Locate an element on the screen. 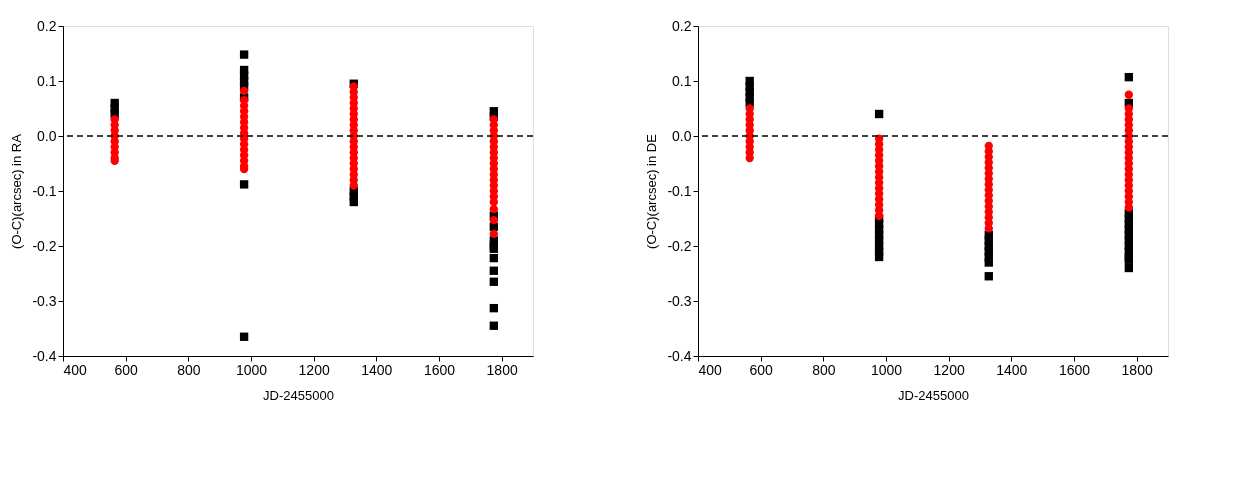 Image resolution: width=1260 pixels, height=490 pixels. y-axis-title: (O-C)(arcsec) in RA is located at coordinates (17, 191).